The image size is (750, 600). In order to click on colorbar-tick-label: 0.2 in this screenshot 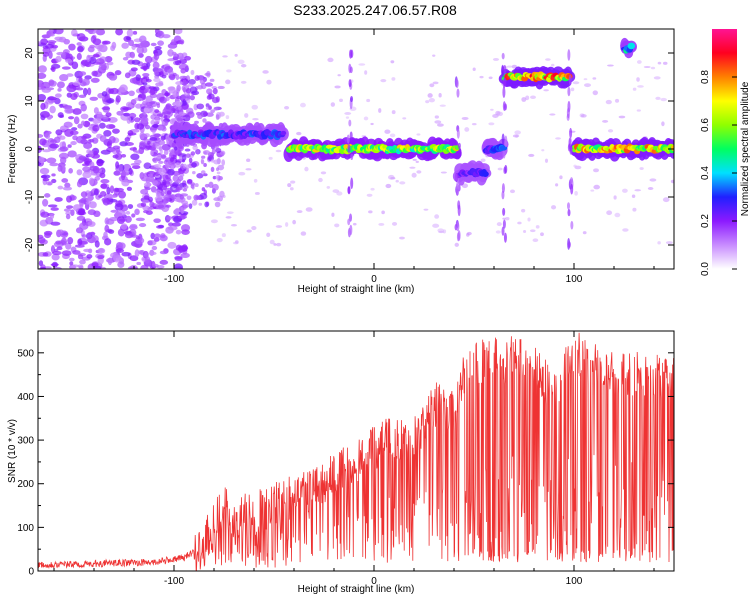, I will do `click(705, 221)`.